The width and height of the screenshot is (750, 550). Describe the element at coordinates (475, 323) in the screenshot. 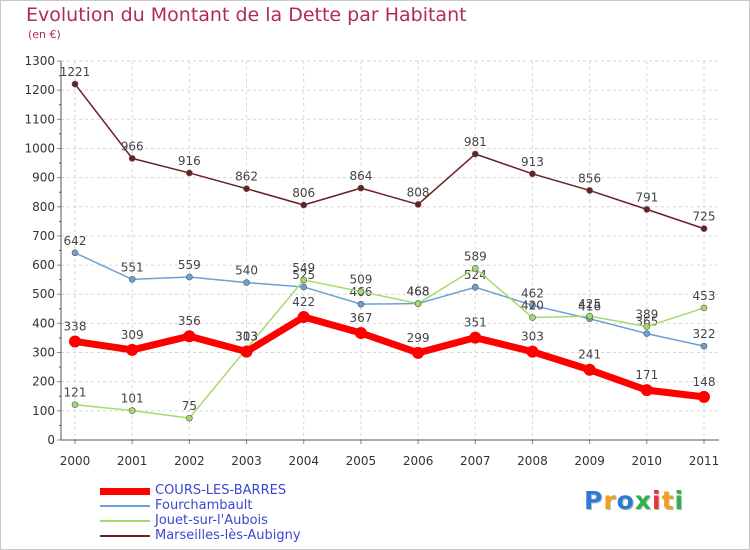

I see `data-label-cours-les-barres: 351` at that location.